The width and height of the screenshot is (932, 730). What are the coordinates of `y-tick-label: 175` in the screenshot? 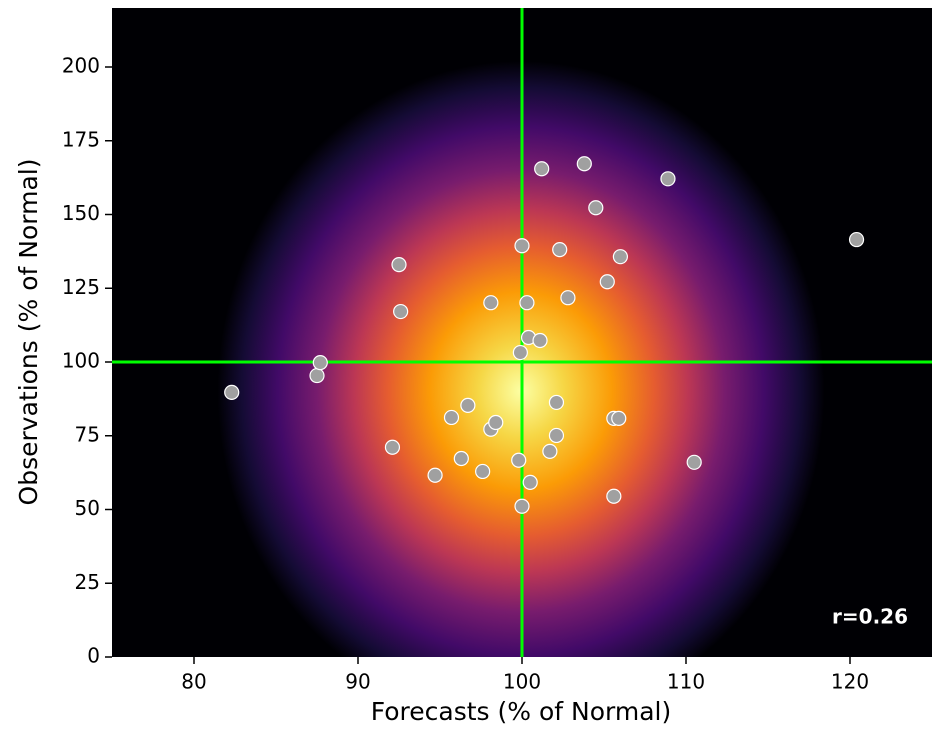 It's located at (81, 139).